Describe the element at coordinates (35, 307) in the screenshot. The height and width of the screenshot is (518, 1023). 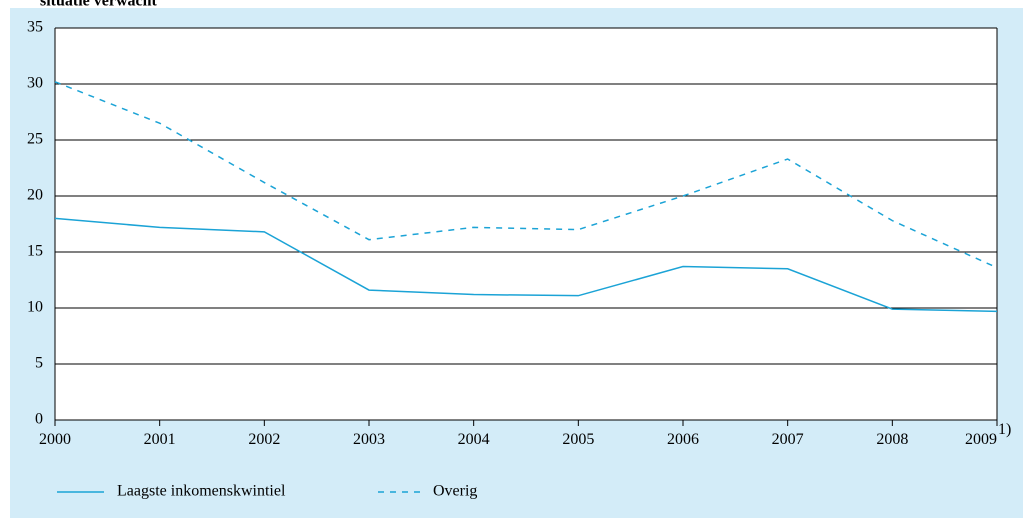
I see `y-tick-label: 10` at that location.